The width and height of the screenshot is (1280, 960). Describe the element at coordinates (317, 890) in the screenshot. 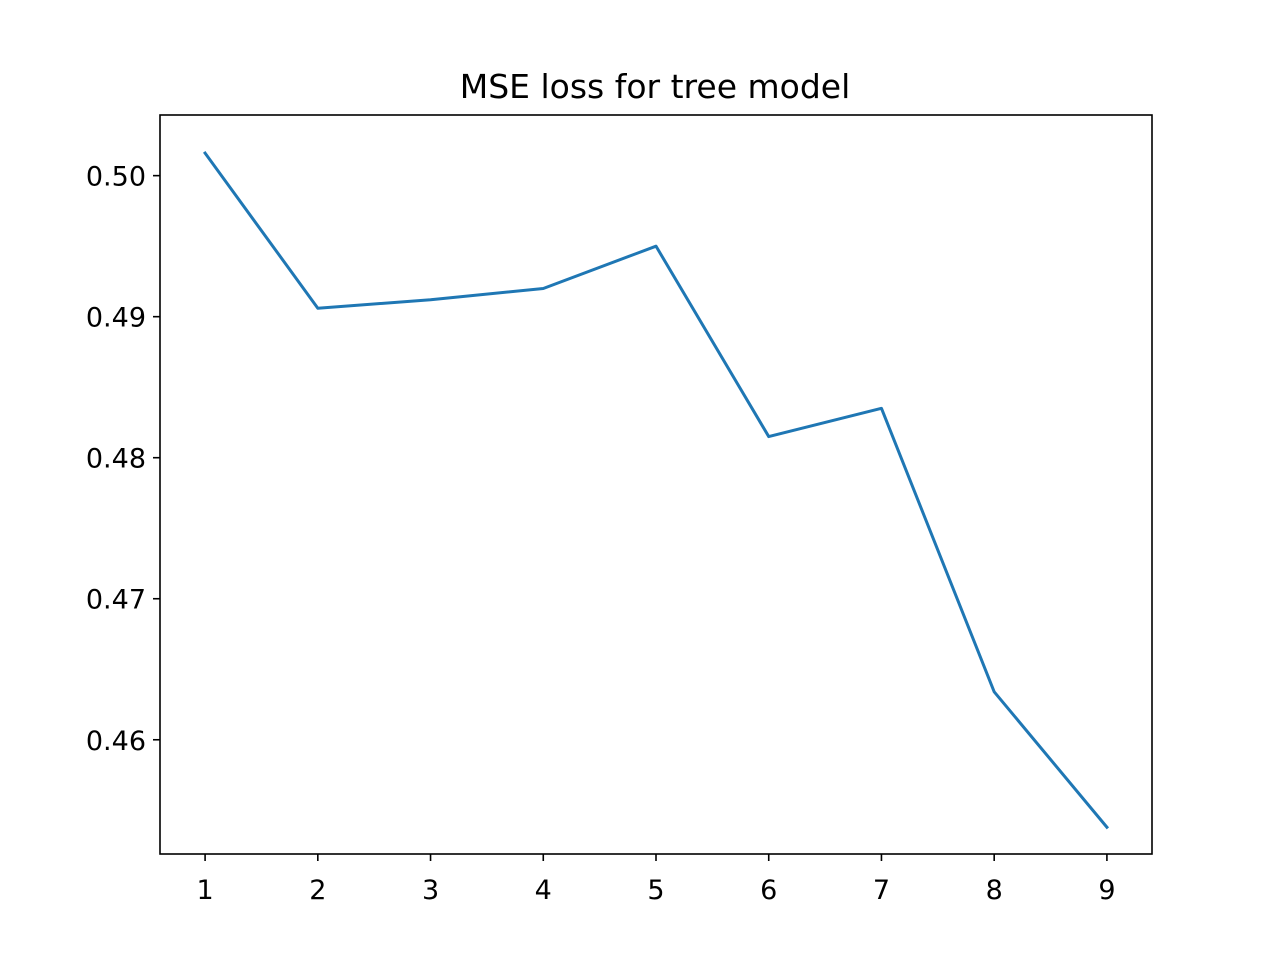

I see `x-tick-label: 2` at that location.